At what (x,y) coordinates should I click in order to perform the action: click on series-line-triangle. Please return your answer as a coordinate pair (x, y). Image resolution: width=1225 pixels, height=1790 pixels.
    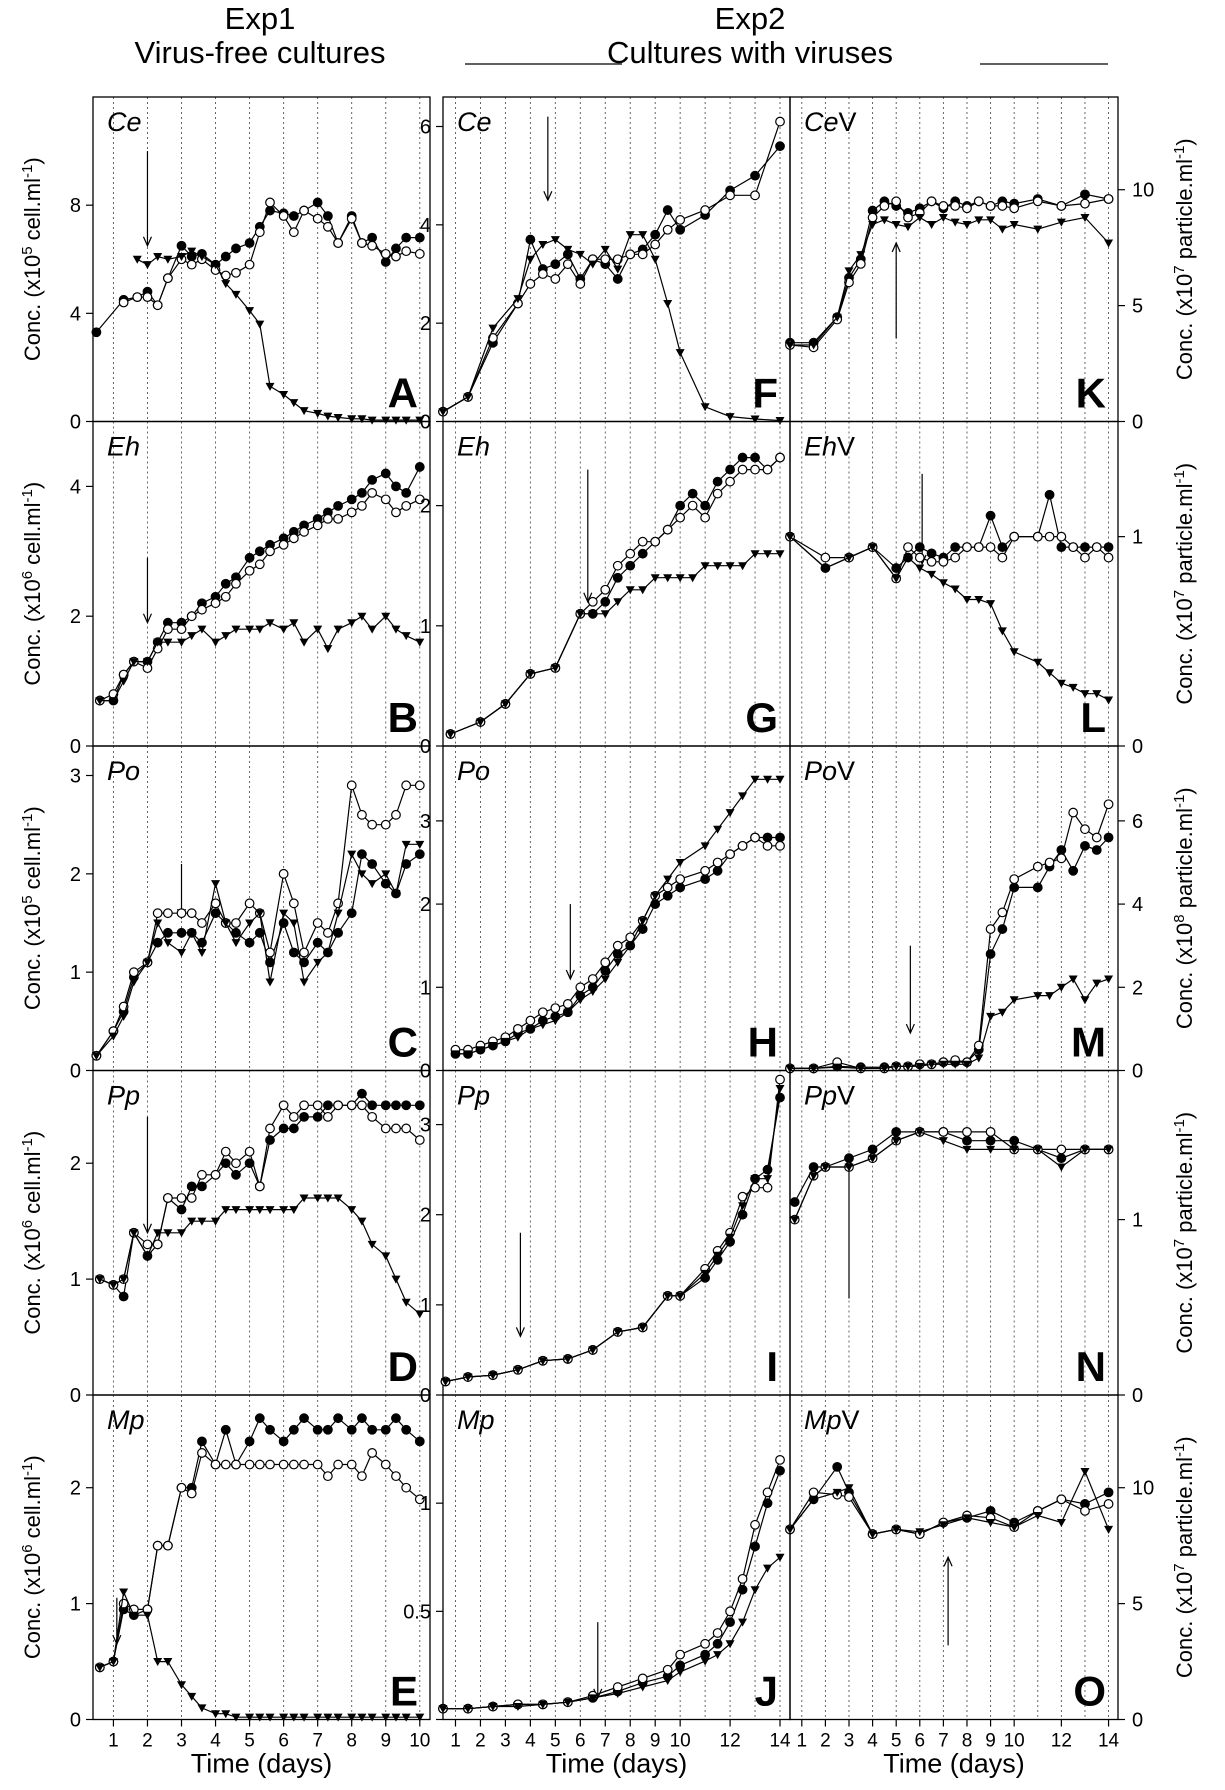
    Looking at the image, I should click on (612, 1633).